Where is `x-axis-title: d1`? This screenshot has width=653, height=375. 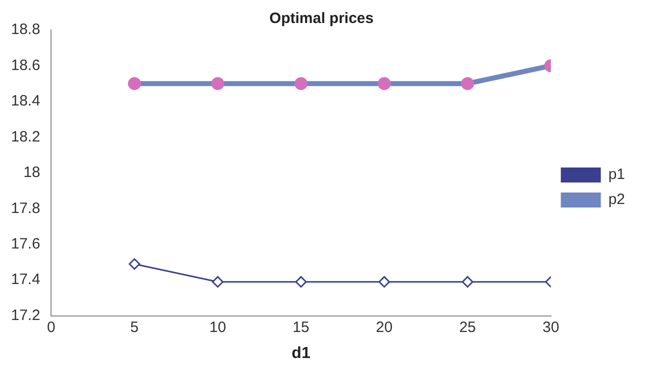
x-axis-title: d1 is located at coordinates (301, 353).